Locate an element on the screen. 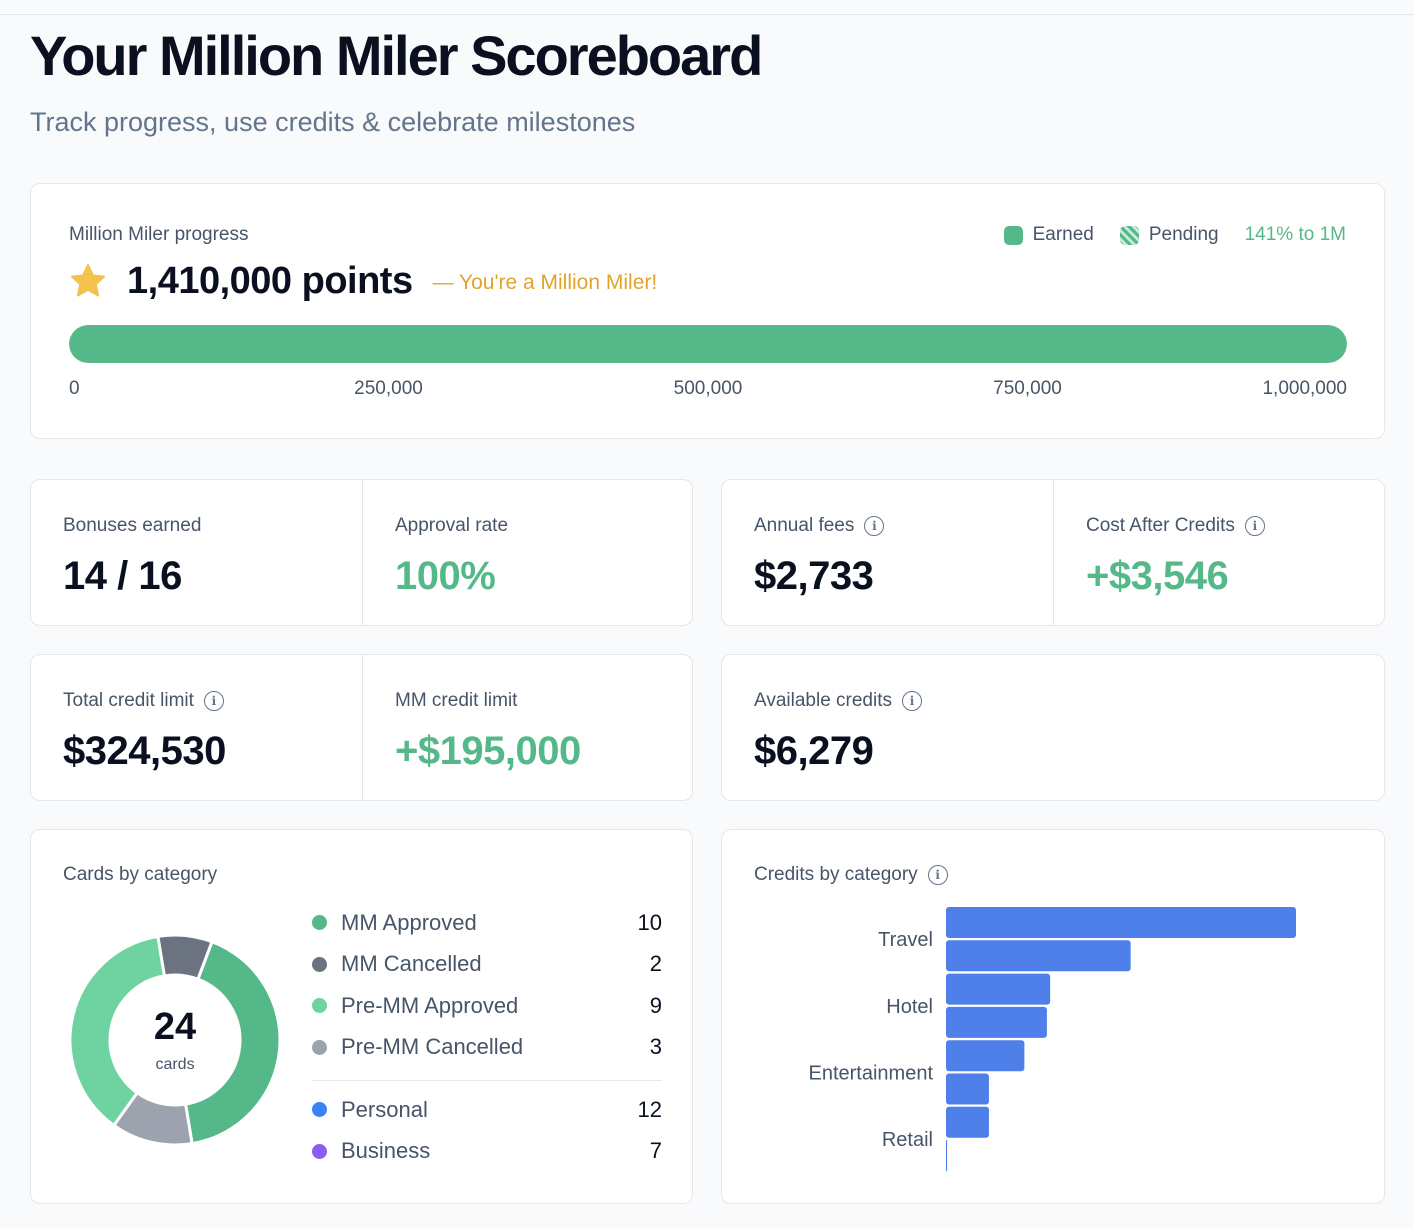  top-divider is located at coordinates (707, 14).